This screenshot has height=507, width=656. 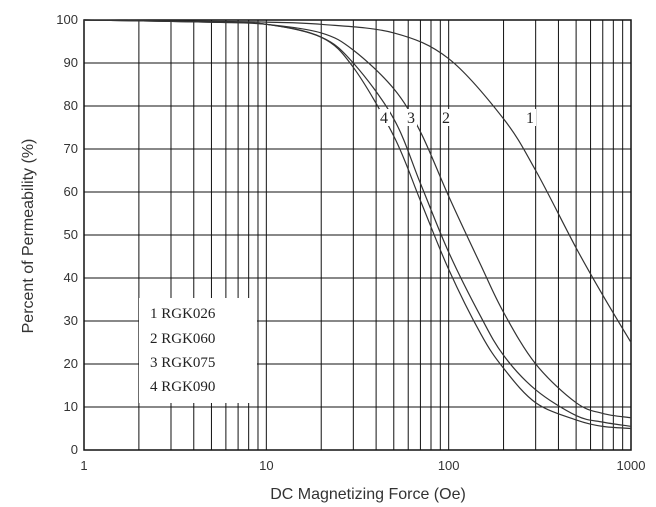 I want to click on x-tick-label: 1, so click(x=83, y=465).